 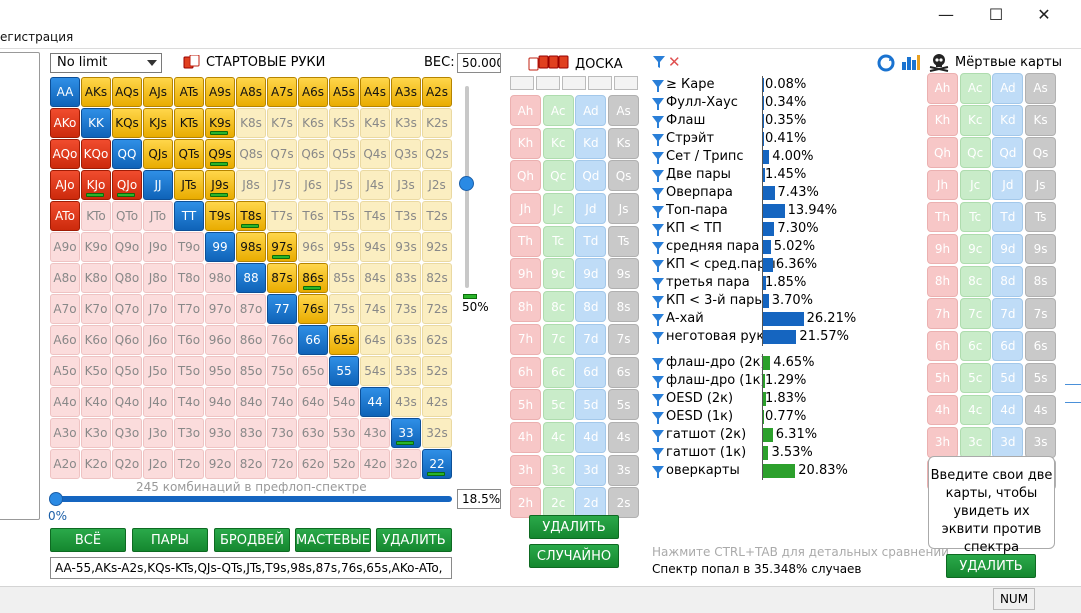 What do you see at coordinates (127, 371) in the screenshot?
I see `hand-cell: Q5o` at bounding box center [127, 371].